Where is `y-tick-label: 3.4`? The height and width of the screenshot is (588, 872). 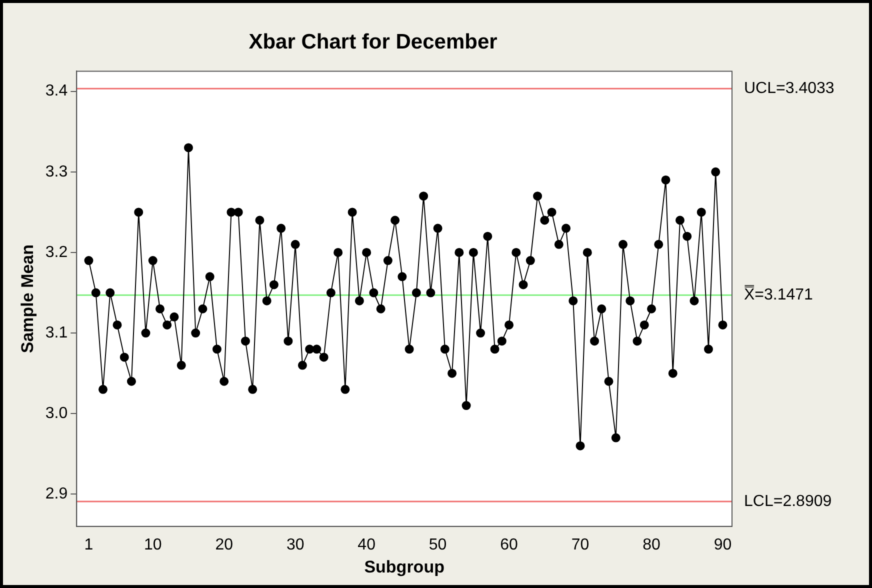
y-tick-label: 3.4 is located at coordinates (56, 91).